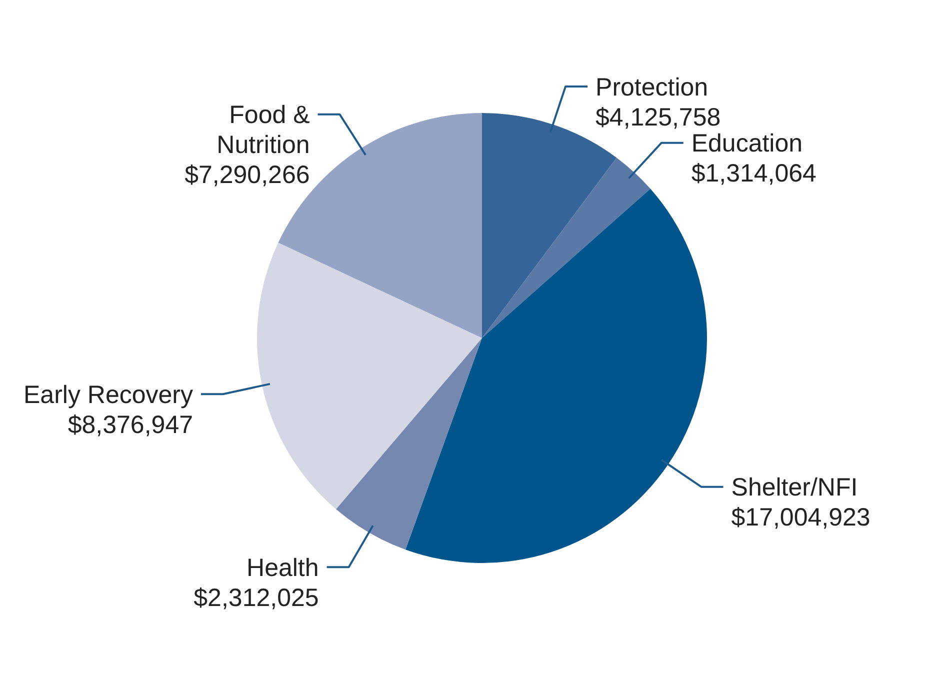 The width and height of the screenshot is (942, 673). Describe the element at coordinates (658, 117) in the screenshot. I see `data-label: $4,125,758` at that location.